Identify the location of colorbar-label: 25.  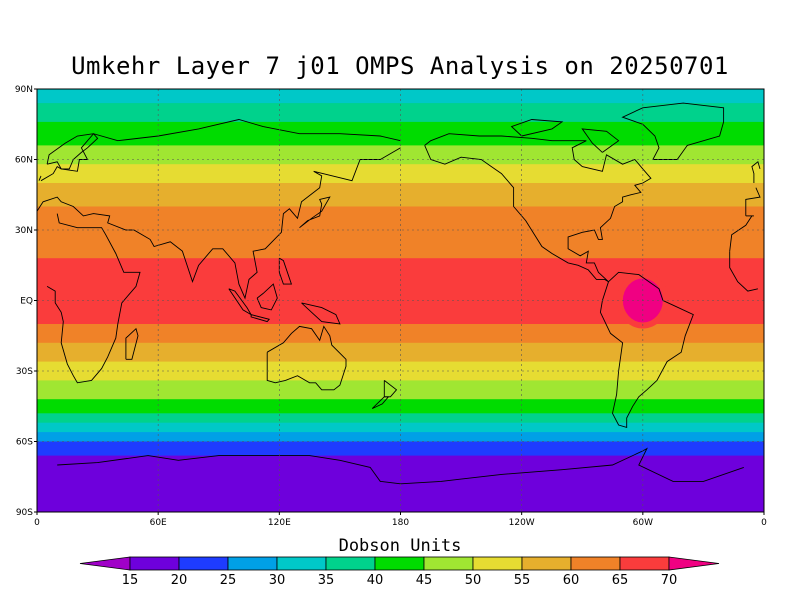
(228, 580).